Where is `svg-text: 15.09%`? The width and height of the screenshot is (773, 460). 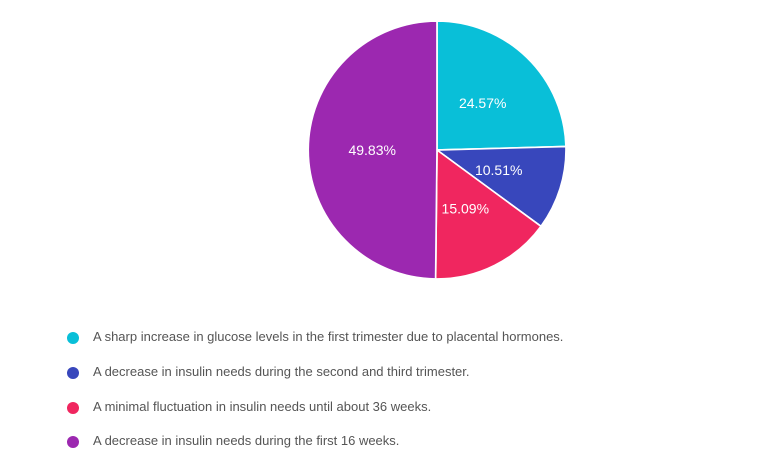 svg-text: 15.09% is located at coordinates (465, 209).